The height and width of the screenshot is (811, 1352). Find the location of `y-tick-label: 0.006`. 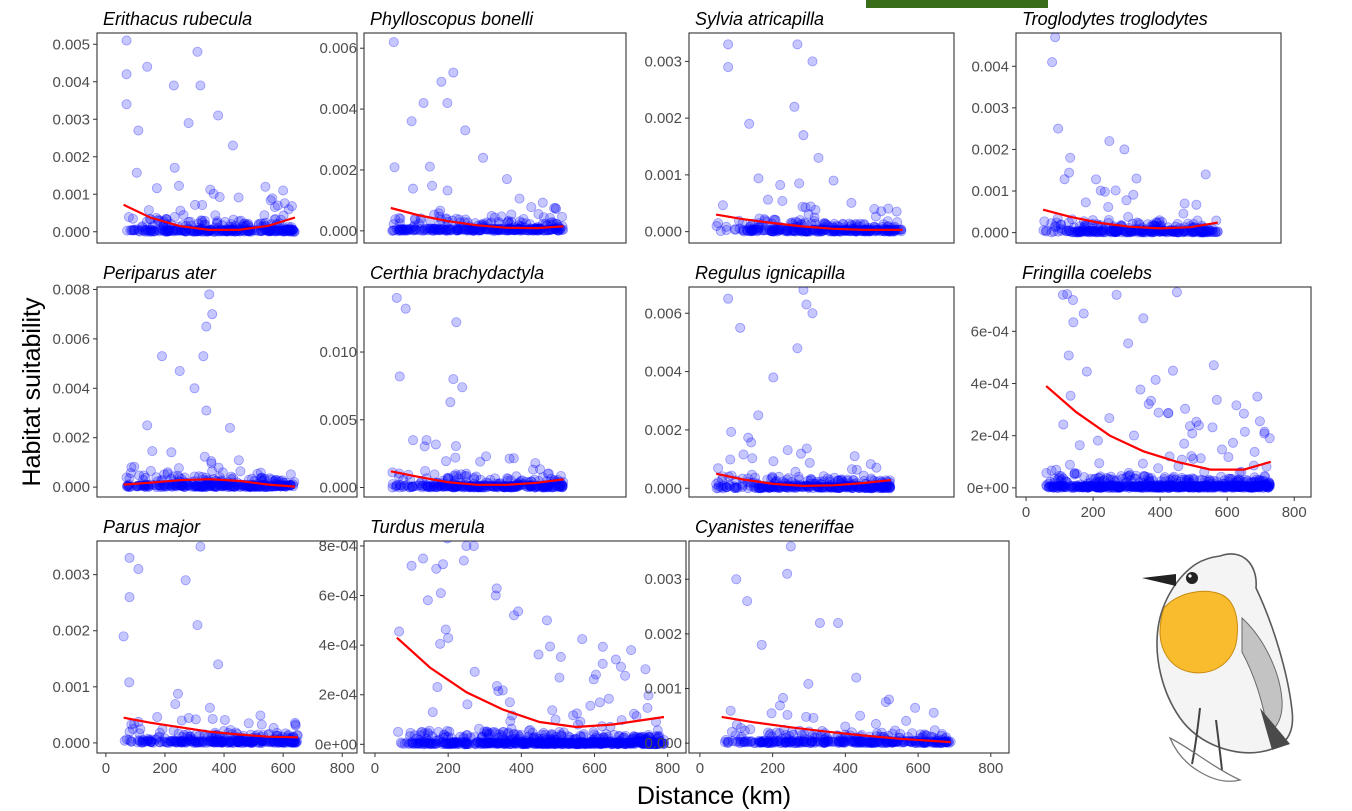

y-tick-label: 0.006 is located at coordinates (338, 48).